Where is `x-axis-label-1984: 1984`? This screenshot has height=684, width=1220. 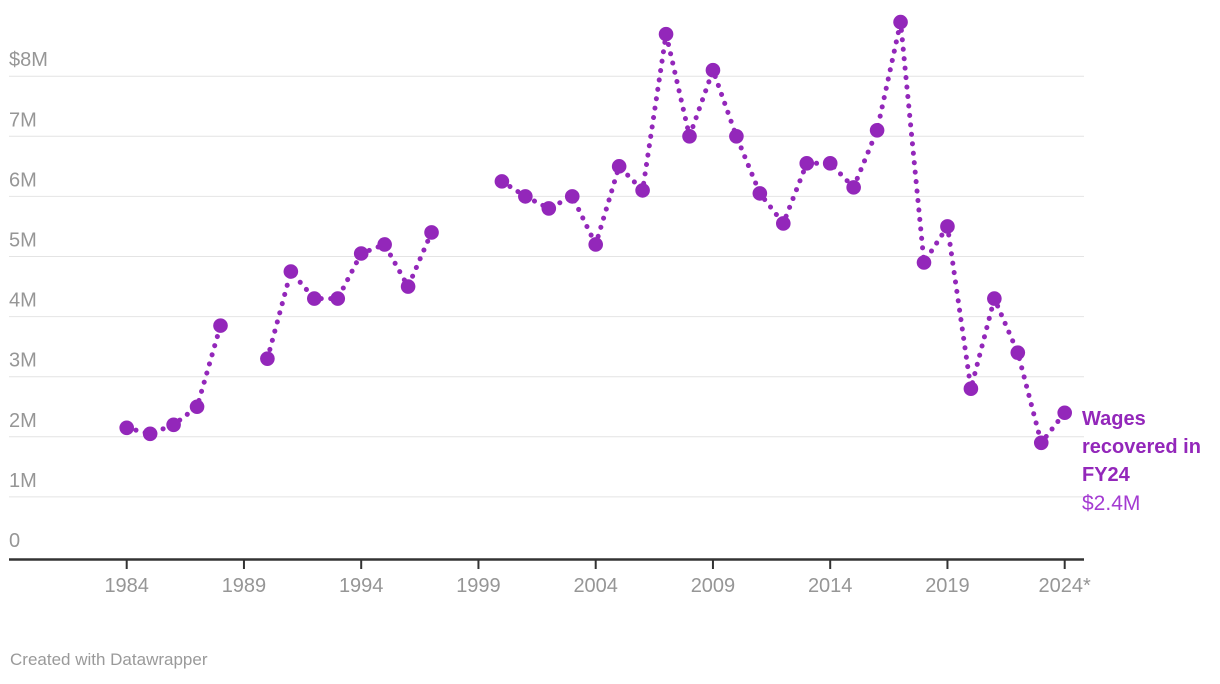
x-axis-label-1984: 1984 is located at coordinates (126, 586).